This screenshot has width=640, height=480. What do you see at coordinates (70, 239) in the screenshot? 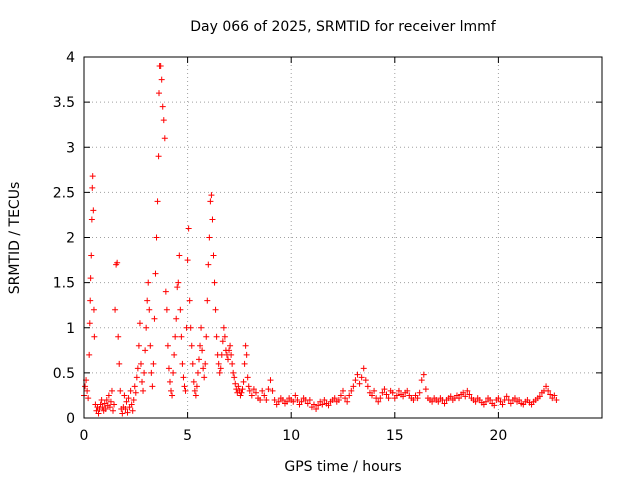
I see `y-tick-label: 2` at bounding box center [70, 239].